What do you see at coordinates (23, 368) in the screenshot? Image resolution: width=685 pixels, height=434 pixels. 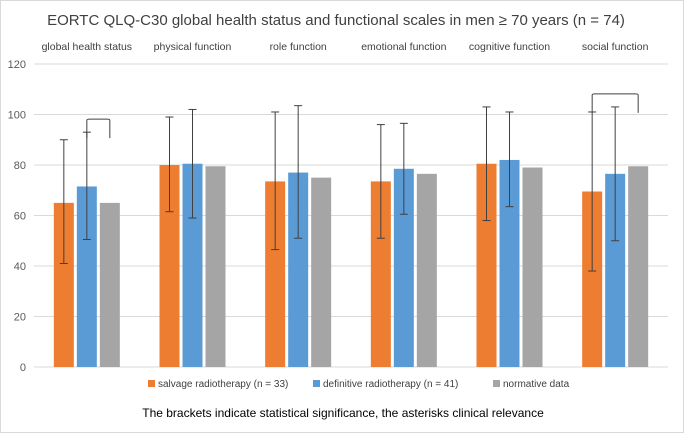 I see `y-tick-label: 0` at bounding box center [23, 368].